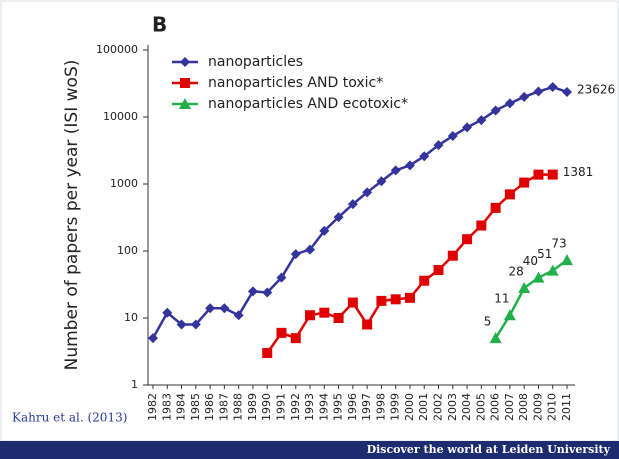 This screenshot has width=619, height=459. What do you see at coordinates (166, 407) in the screenshot?
I see `x-tick-label: 1983` at bounding box center [166, 407].